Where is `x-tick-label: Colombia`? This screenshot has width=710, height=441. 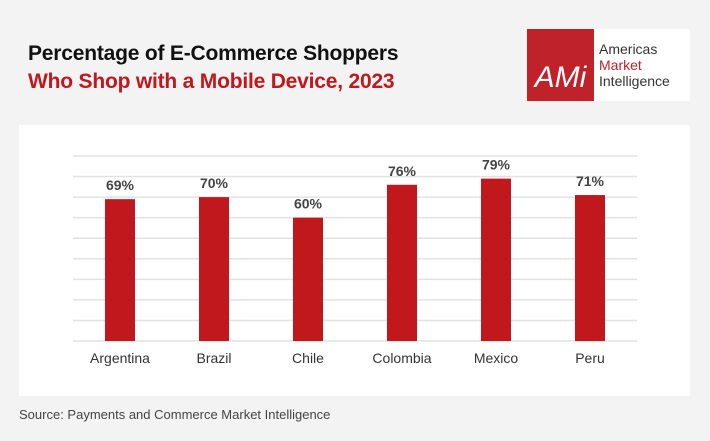
x-tick-label: Colombia is located at coordinates (401, 358).